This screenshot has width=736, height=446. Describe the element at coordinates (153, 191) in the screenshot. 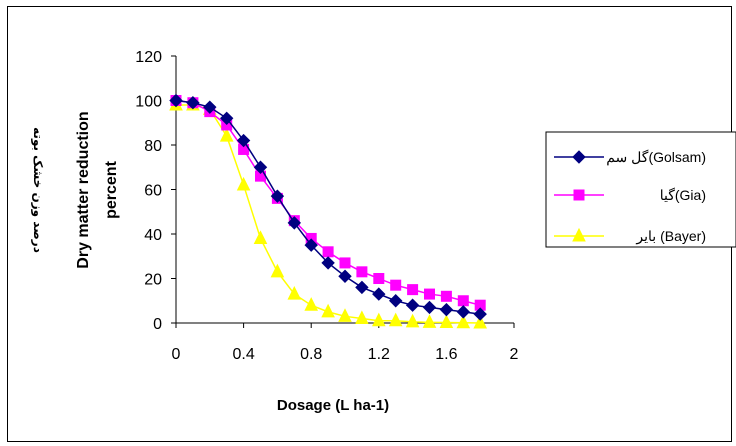

I see `y-tick-label: 60` at that location.